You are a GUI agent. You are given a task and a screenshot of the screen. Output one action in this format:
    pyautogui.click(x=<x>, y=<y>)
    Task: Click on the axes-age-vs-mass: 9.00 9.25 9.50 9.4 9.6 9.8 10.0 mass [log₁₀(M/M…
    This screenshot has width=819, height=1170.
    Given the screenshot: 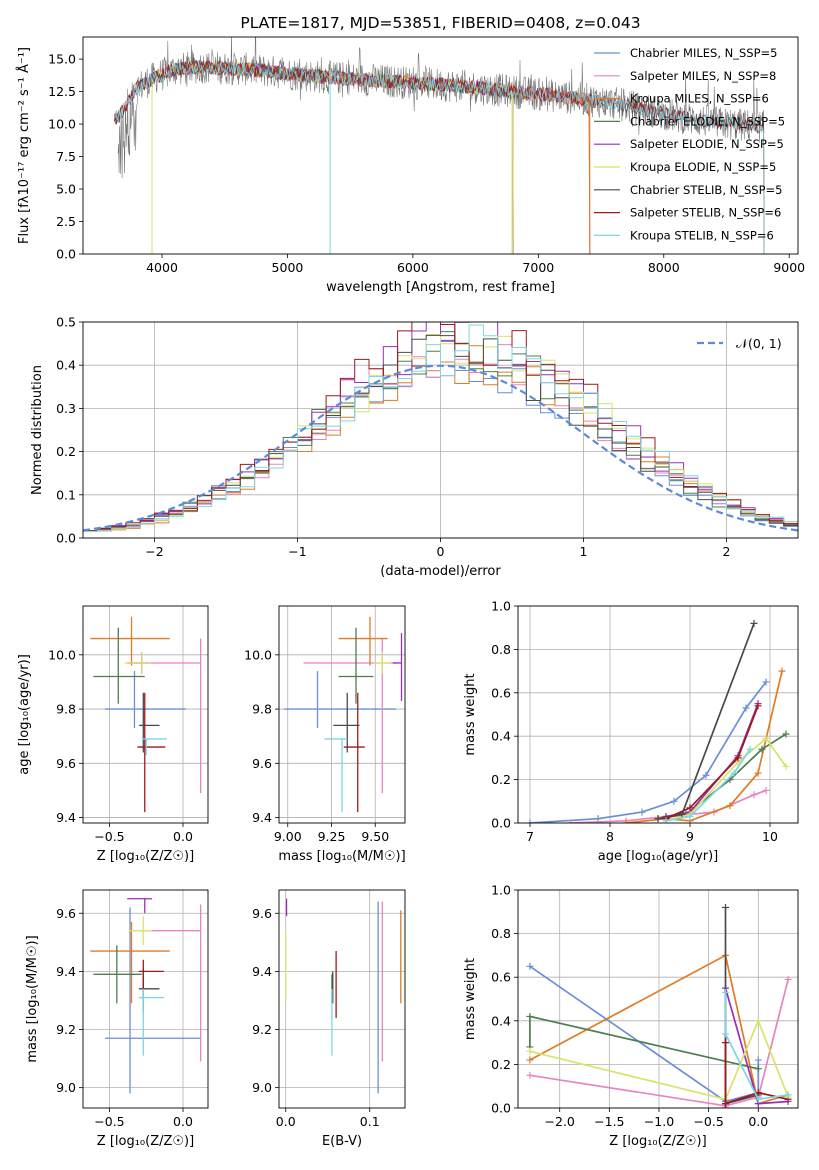 What is the action you would take?
    pyautogui.click(x=325, y=735)
    